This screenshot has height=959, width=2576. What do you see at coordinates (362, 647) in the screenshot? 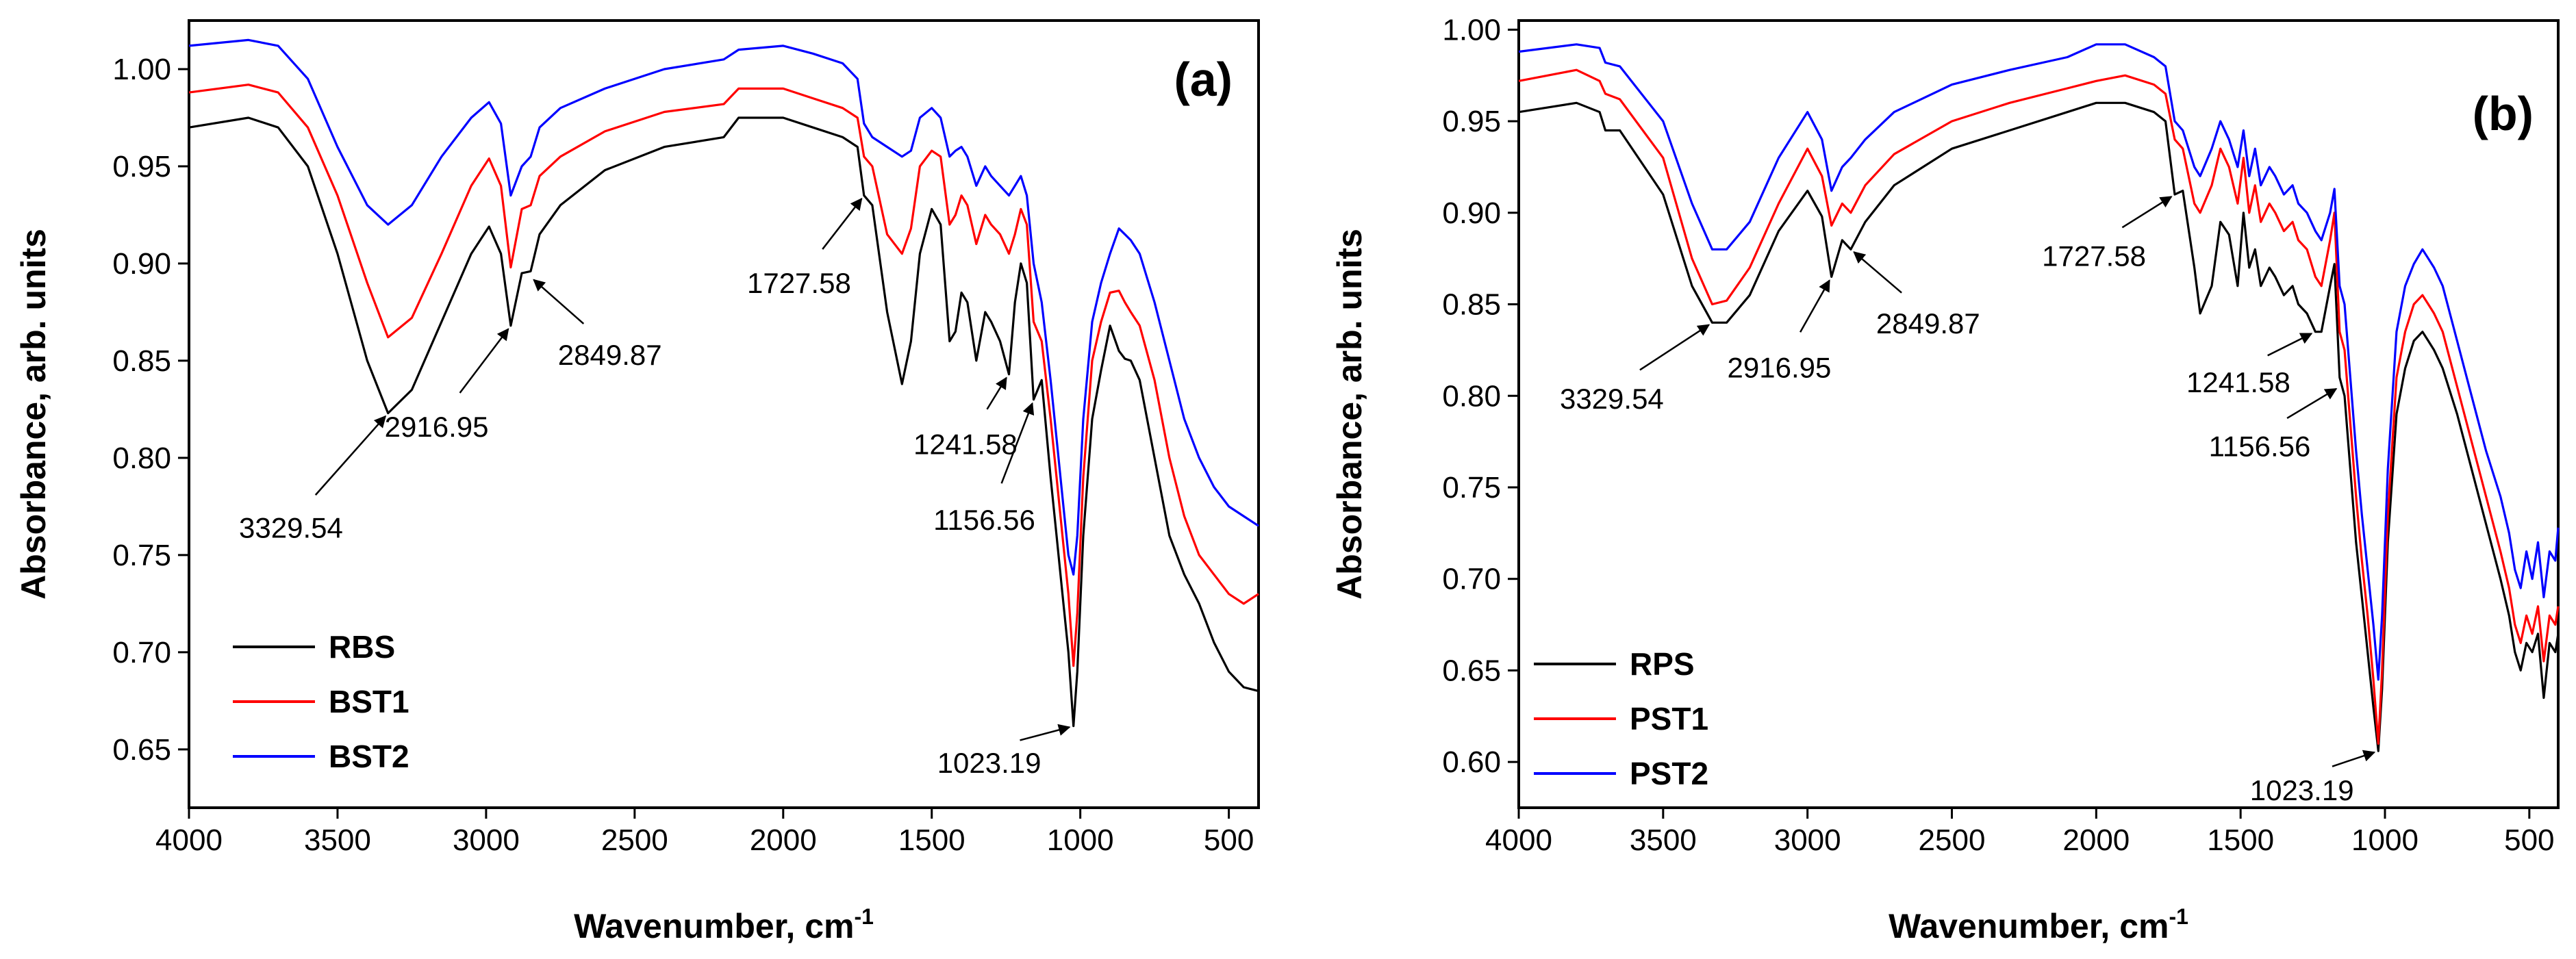
I see `legend-label-rbs: RBS` at bounding box center [362, 647].